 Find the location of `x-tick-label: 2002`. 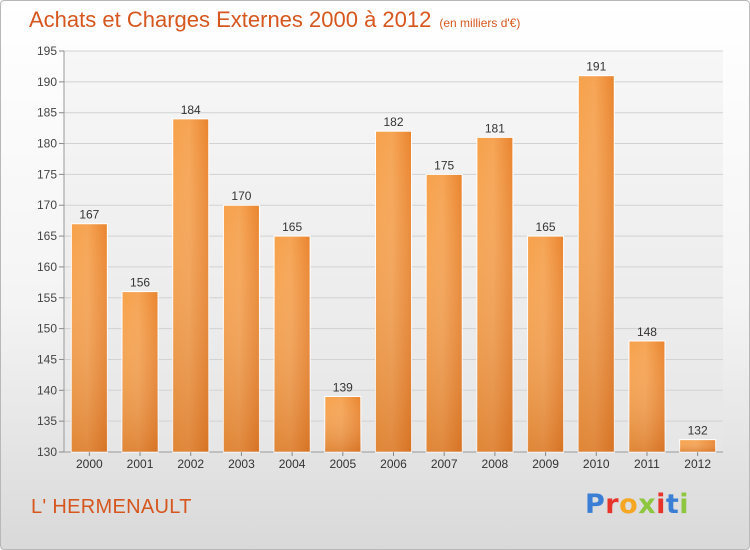

x-tick-label: 2002 is located at coordinates (190, 464).